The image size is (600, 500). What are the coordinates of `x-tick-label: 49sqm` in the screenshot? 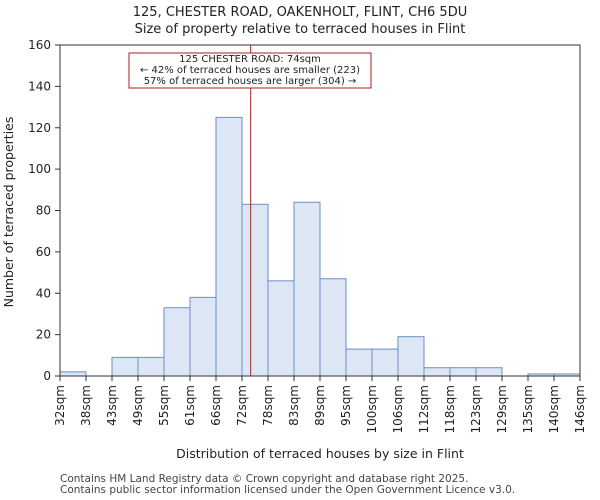 It's located at (138, 405).